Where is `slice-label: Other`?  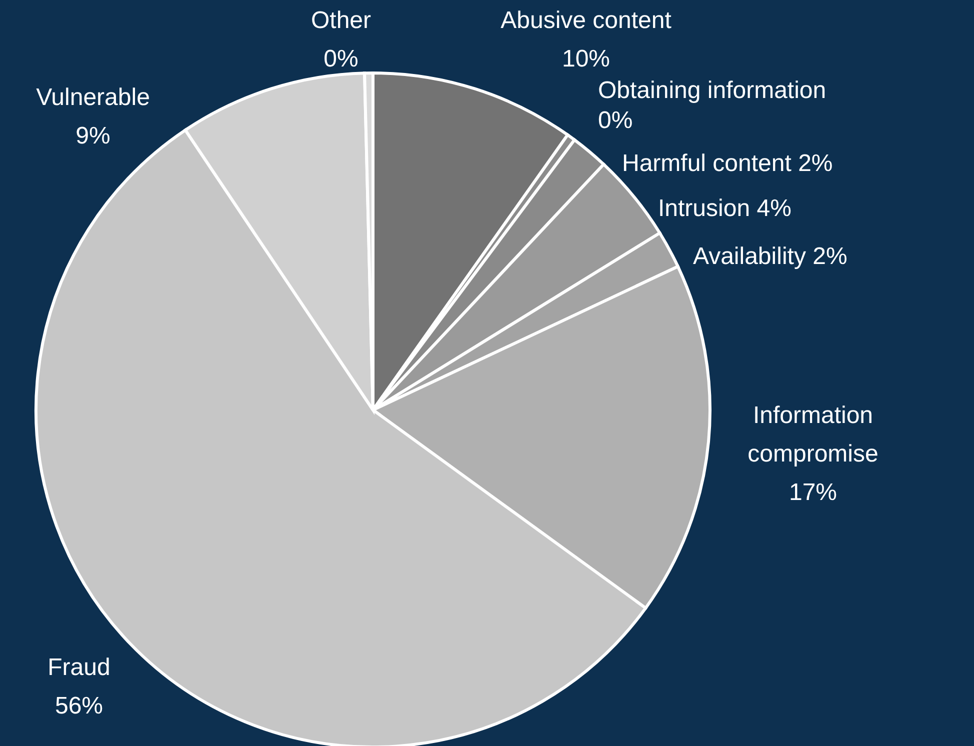 slice-label: Other is located at coordinates (341, 20).